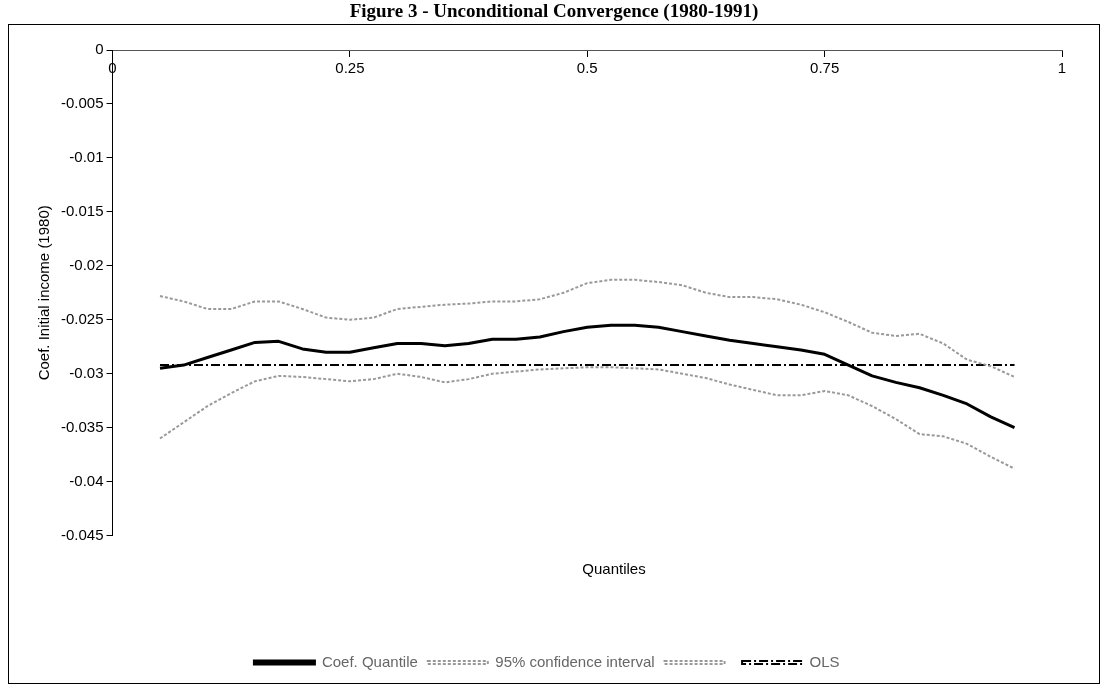 This screenshot has width=1108, height=686. I want to click on y-tick-label: -0.005, so click(82, 103).